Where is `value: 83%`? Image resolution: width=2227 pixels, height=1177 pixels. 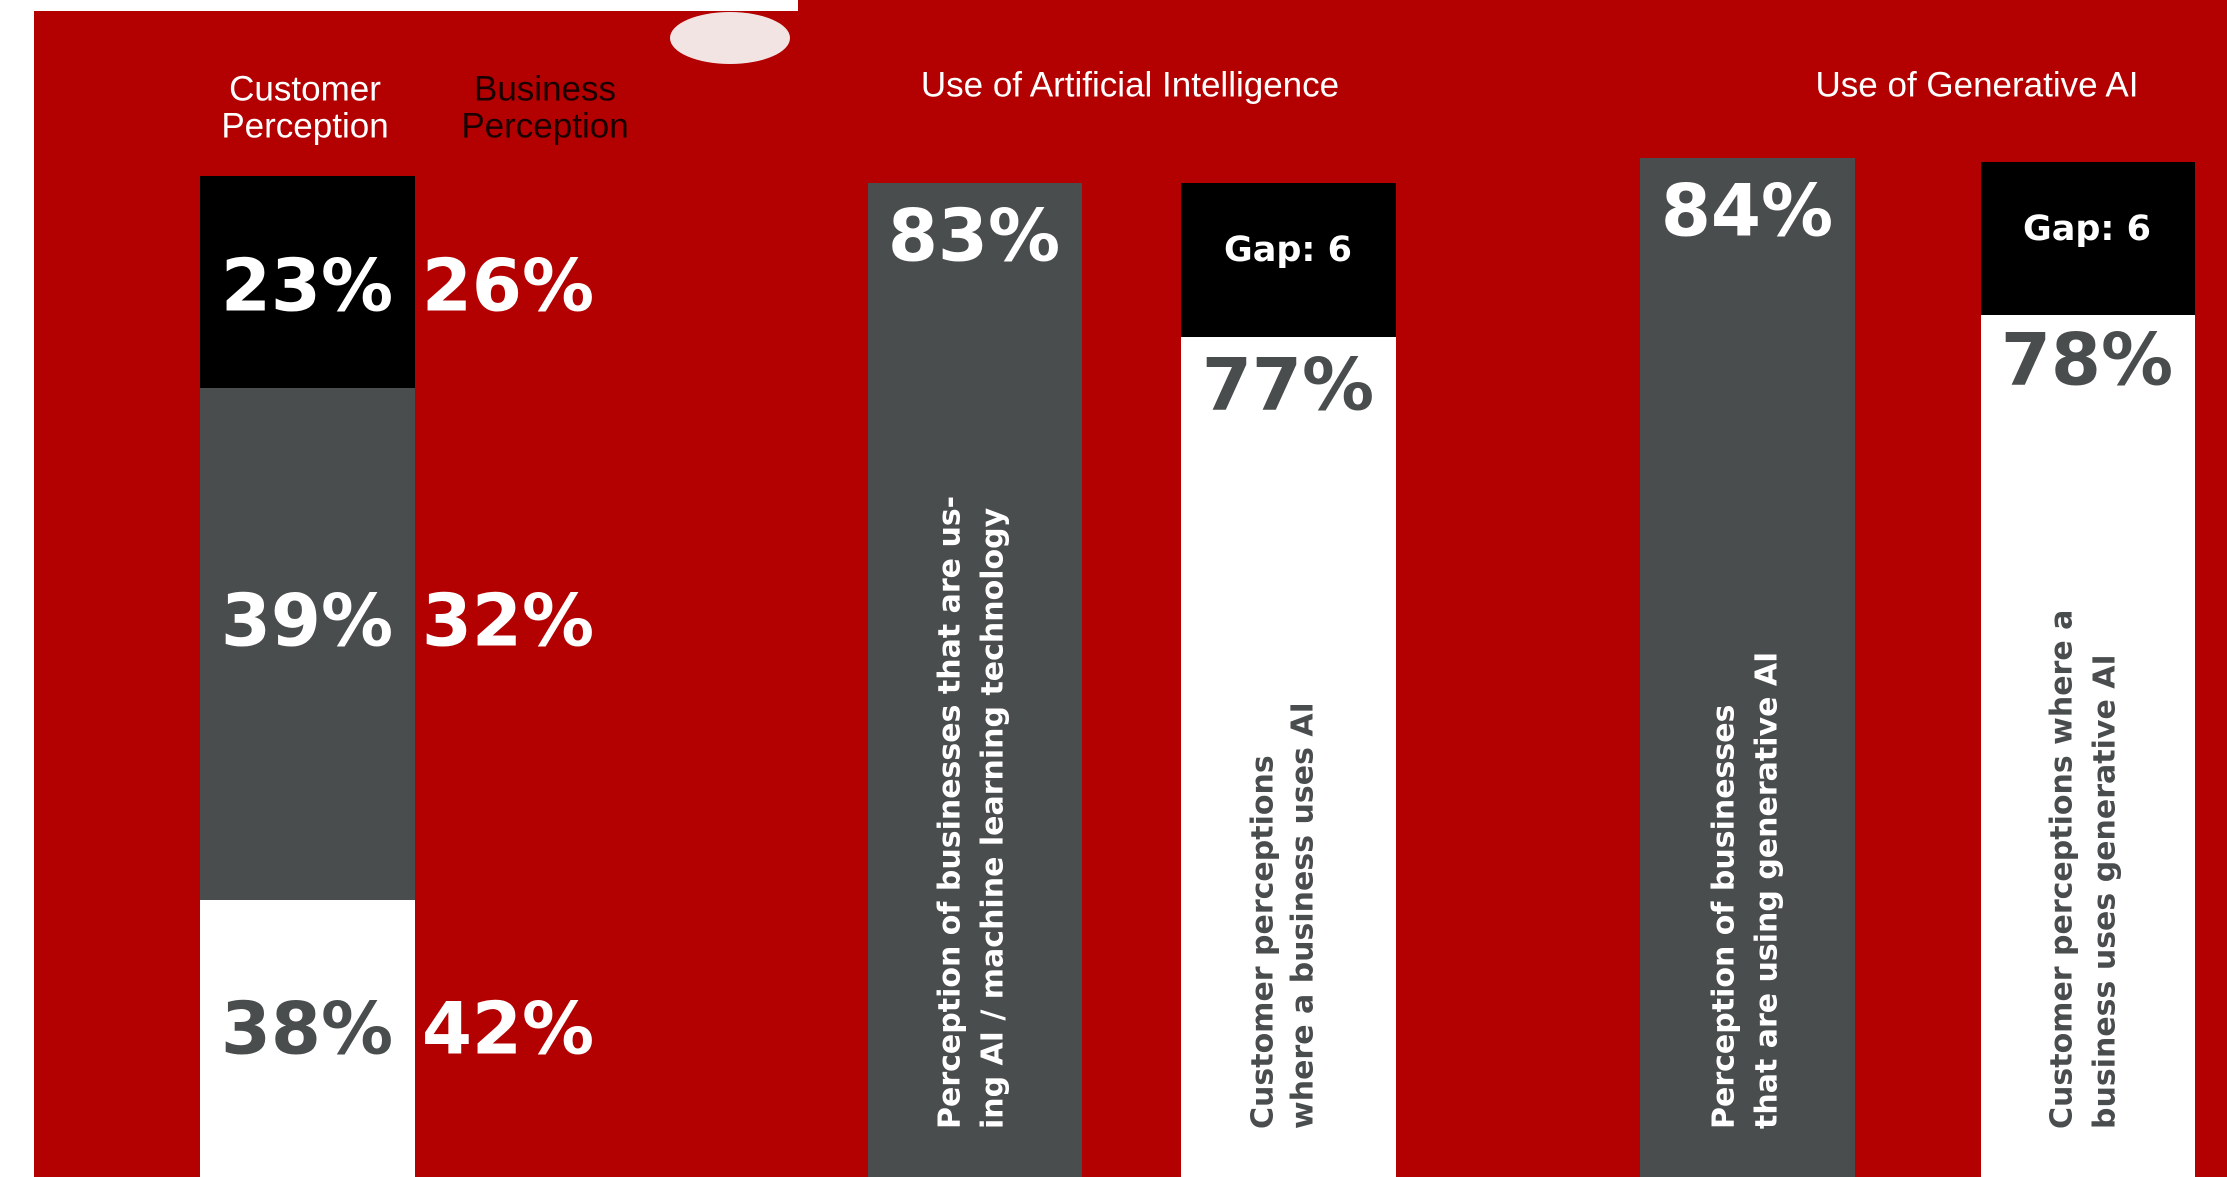
value: 83% is located at coordinates (974, 236).